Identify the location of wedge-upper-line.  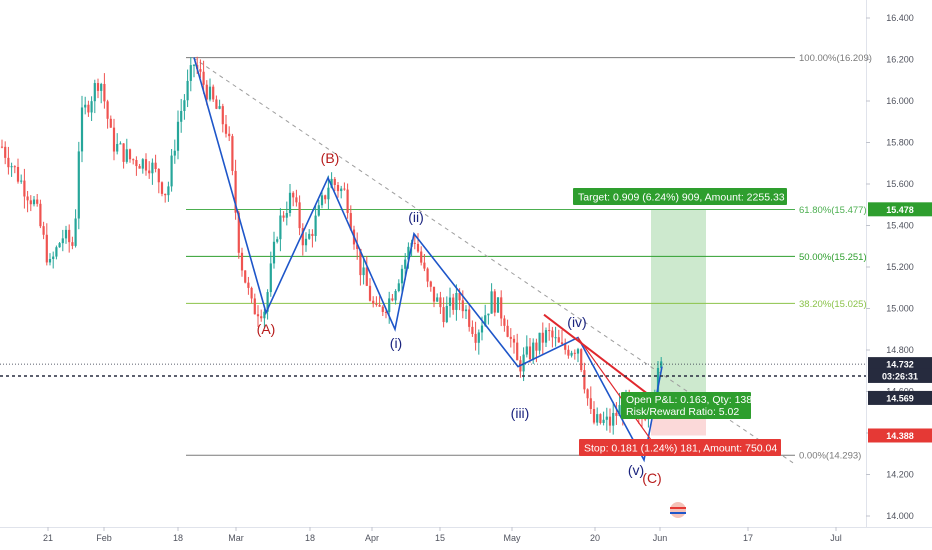
(597, 355).